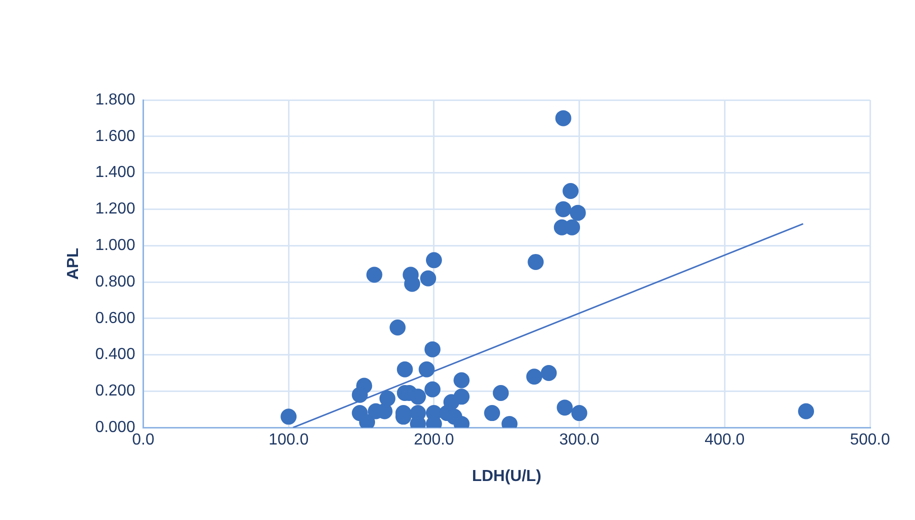 The height and width of the screenshot is (520, 915). Describe the element at coordinates (73, 264) in the screenshot. I see `y-axis-title: APL` at that location.